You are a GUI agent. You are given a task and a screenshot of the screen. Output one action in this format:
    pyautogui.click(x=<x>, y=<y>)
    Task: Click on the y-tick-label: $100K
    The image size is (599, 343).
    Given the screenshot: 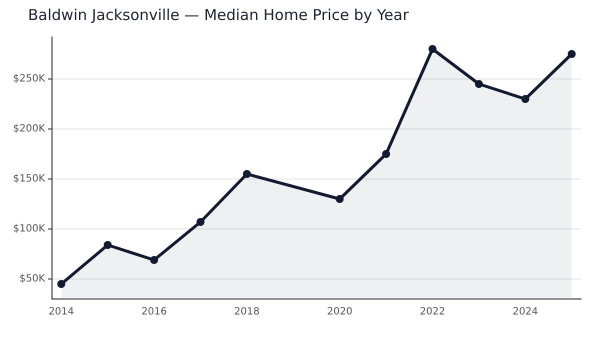 What is the action you would take?
    pyautogui.click(x=29, y=229)
    